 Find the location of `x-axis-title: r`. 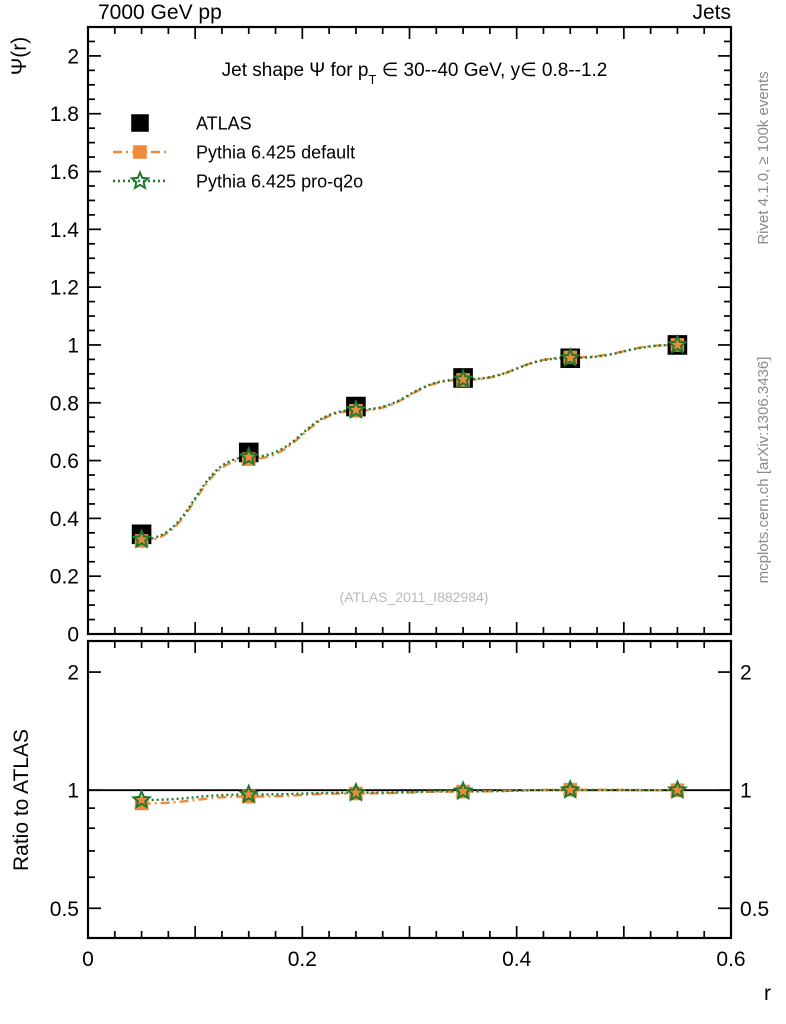

x-axis-title: r is located at coordinates (767, 993).